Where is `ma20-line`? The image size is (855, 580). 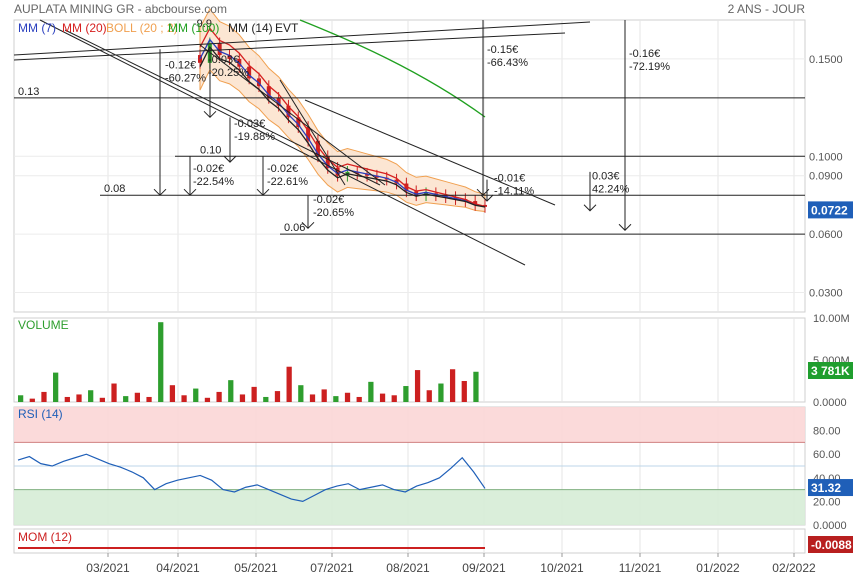
ma20-line is located at coordinates (342, 117).